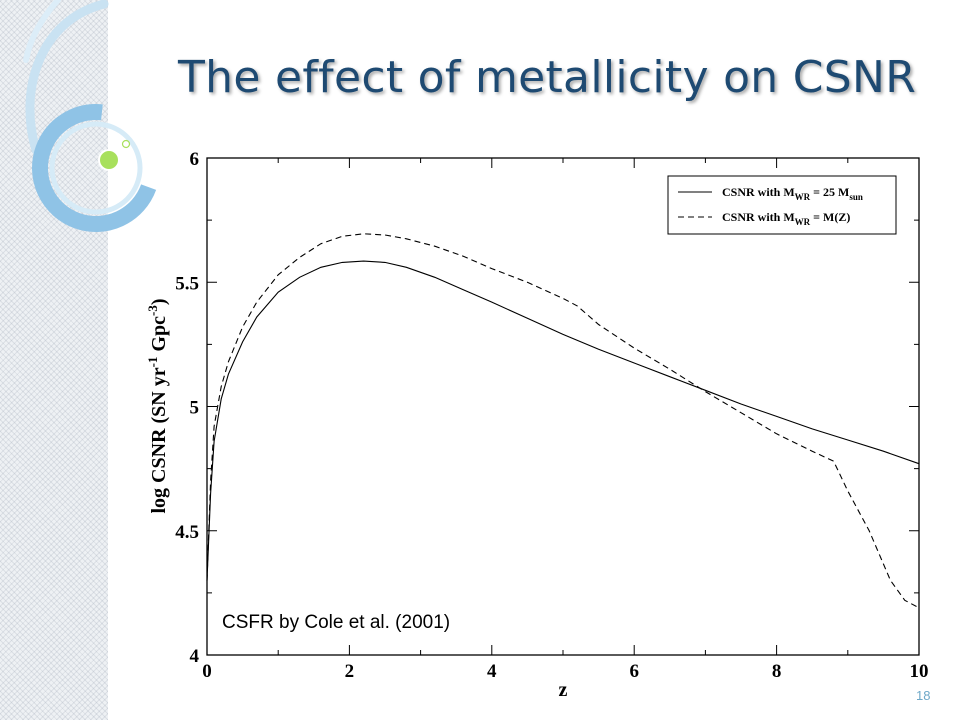  What do you see at coordinates (67, 77) in the screenshot?
I see `deco-arc-outer` at bounding box center [67, 77].